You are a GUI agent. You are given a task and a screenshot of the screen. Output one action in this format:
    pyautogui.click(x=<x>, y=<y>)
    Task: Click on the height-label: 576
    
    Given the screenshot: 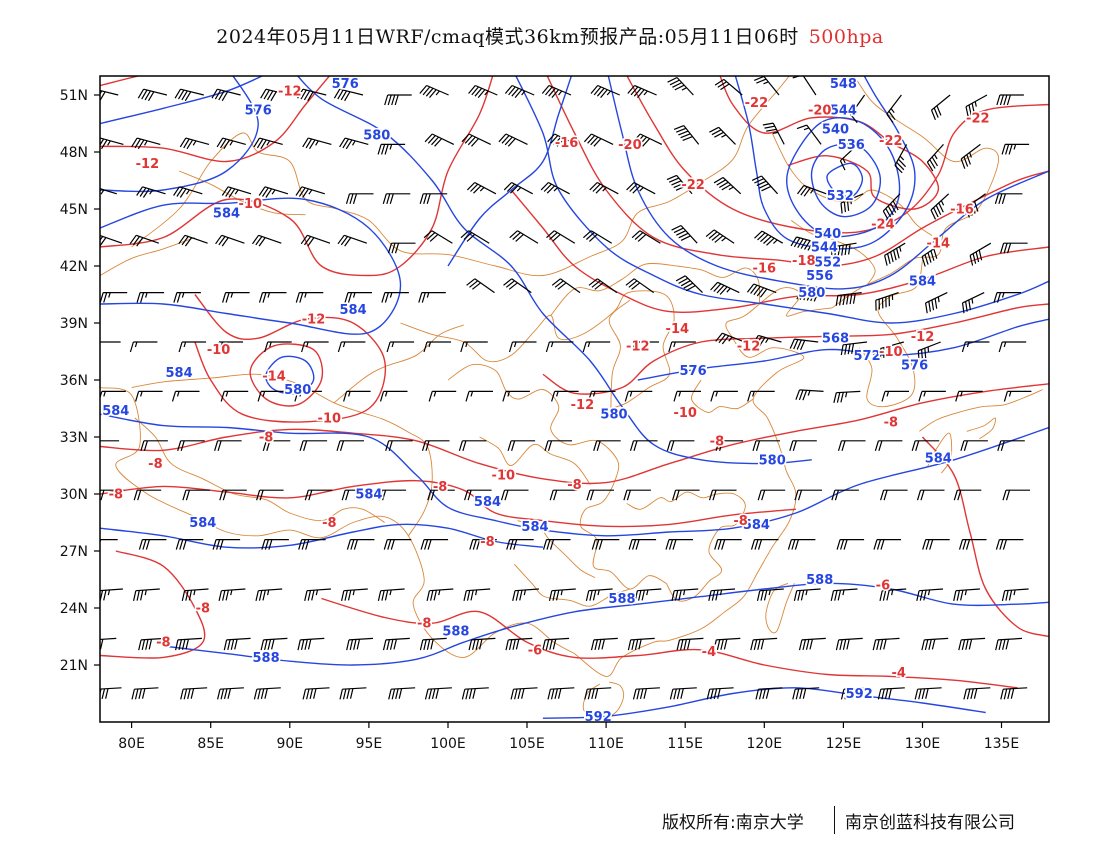 What is the action you would take?
    pyautogui.click(x=914, y=365)
    